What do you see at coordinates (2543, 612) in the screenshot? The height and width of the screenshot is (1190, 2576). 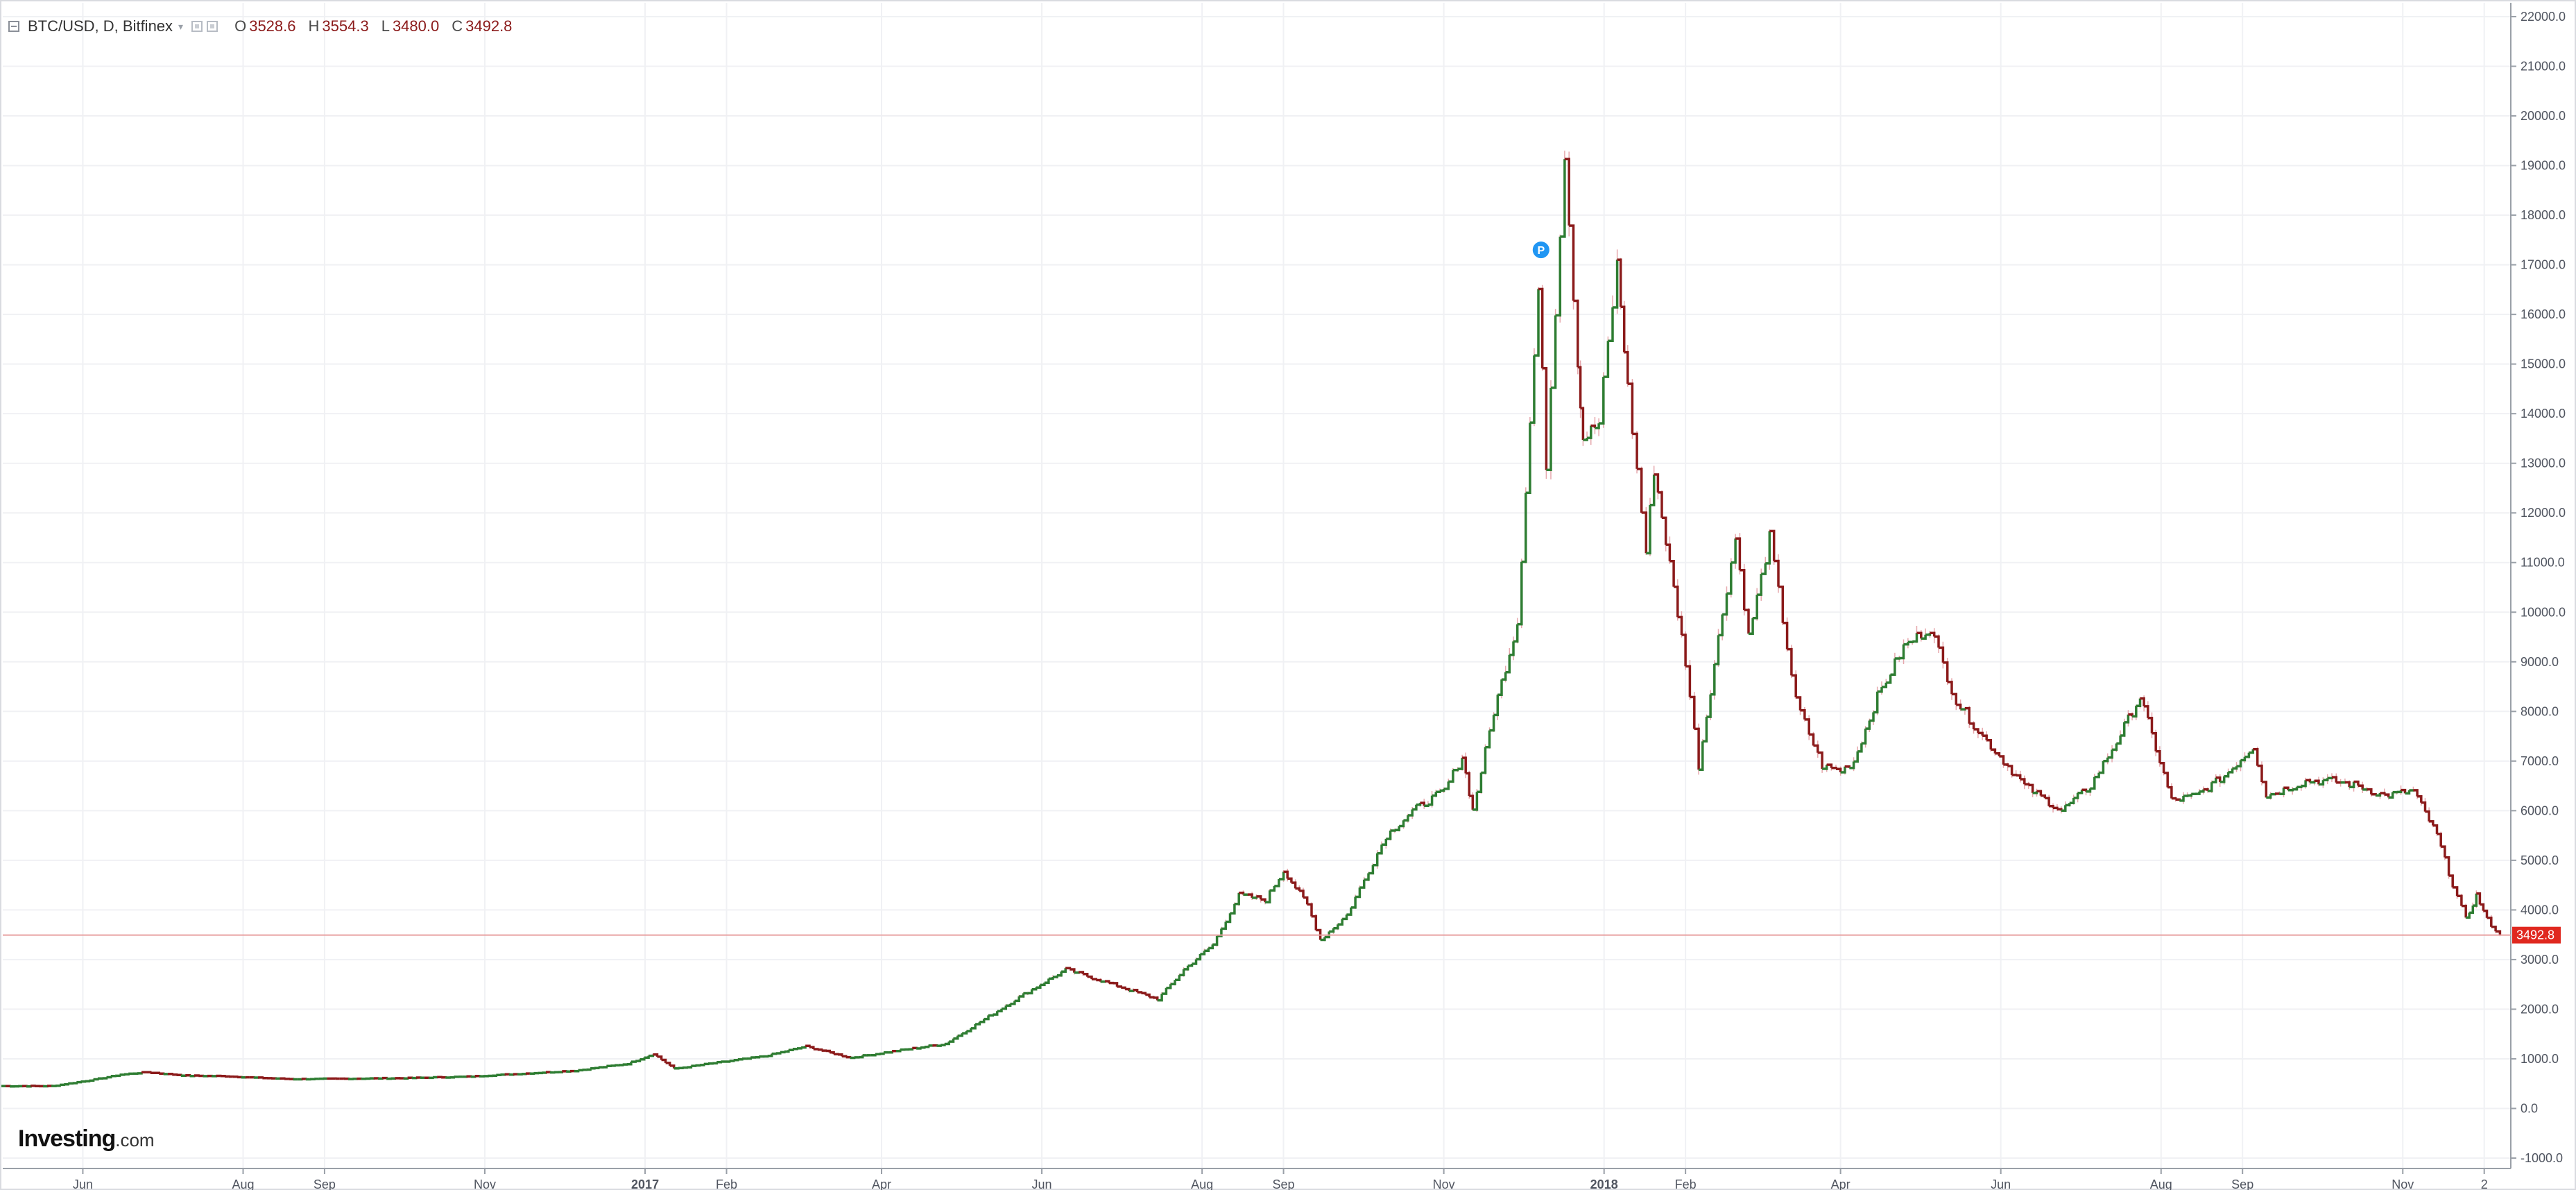 I see `y-tick-label: 10000.0` at bounding box center [2543, 612].